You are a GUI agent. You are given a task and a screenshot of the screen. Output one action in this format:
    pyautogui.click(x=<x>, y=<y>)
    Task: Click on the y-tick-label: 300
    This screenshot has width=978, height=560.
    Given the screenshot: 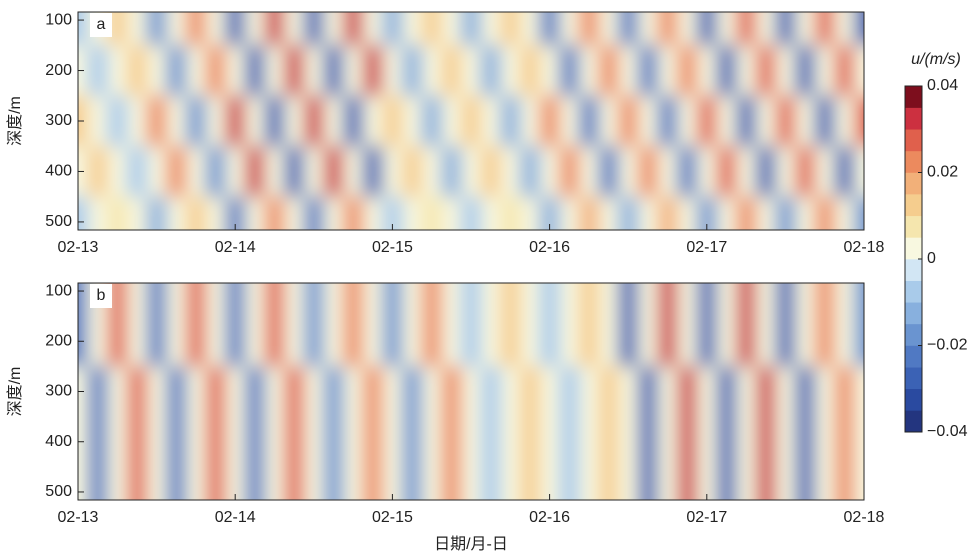 What is the action you would take?
    pyautogui.click(x=58, y=120)
    